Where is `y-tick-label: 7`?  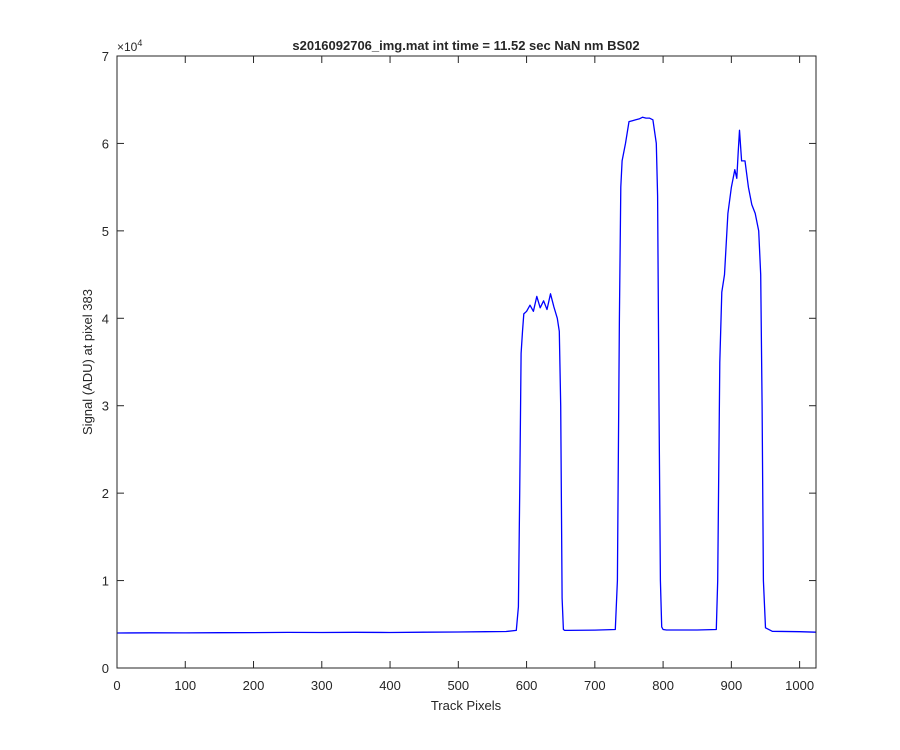
y-tick-label: 7 is located at coordinates (105, 56).